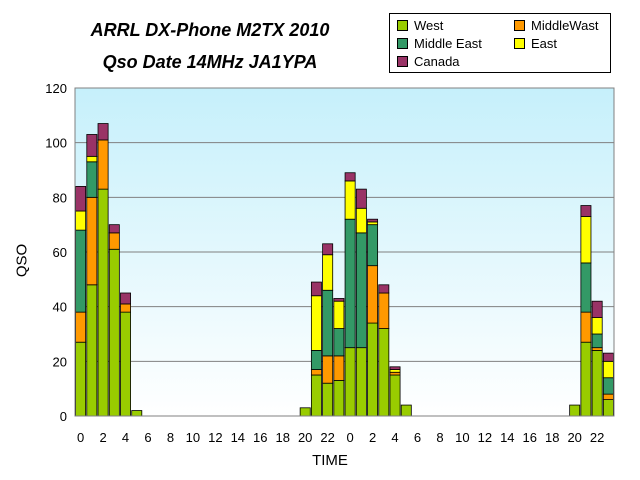 The image size is (640, 480). I want to click on legend-item-canada: Canada, so click(428, 61).